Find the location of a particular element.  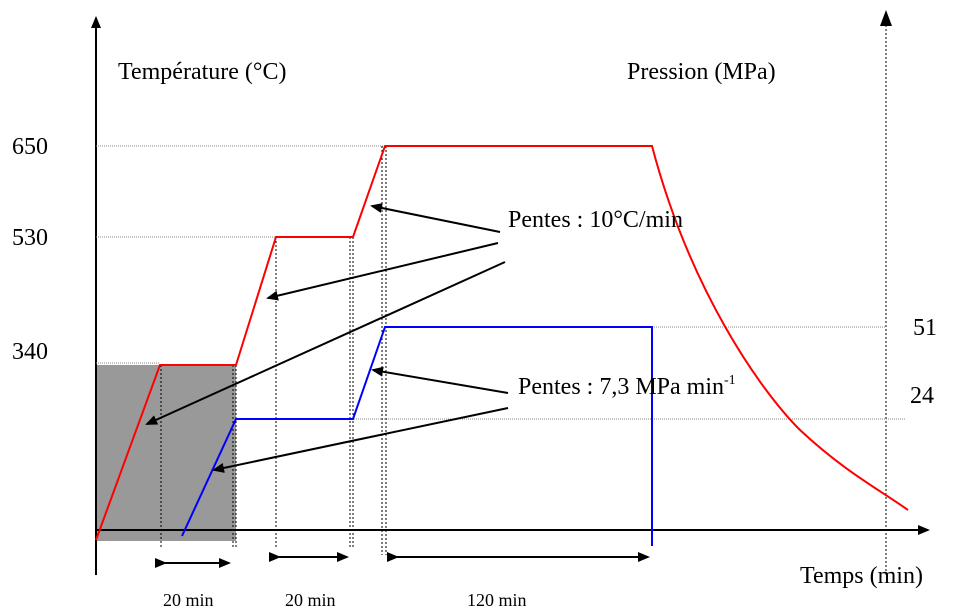

temperature-slope-label: Pentes : 10°C/min is located at coordinates (595, 220).